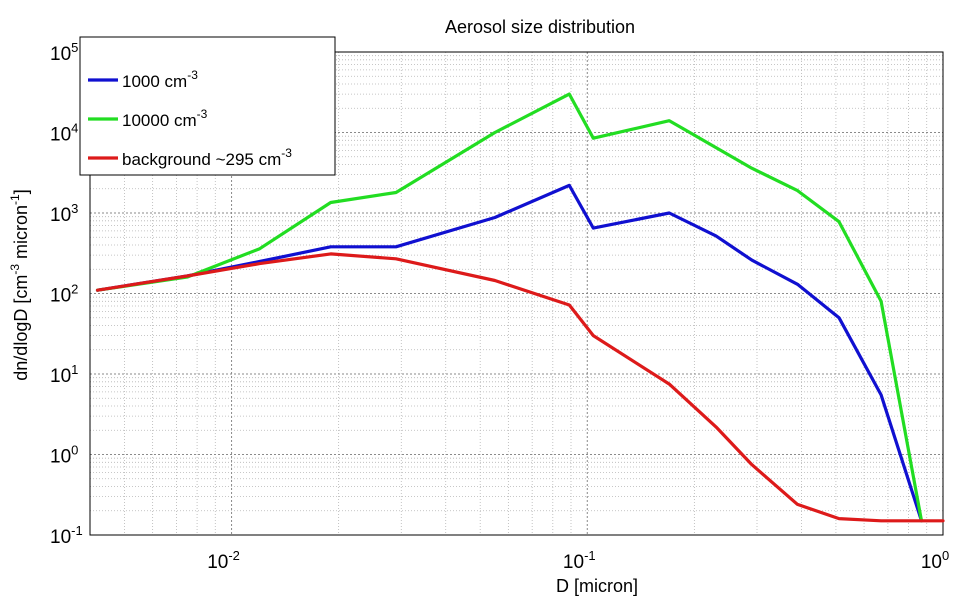 The height and width of the screenshot is (599, 960). I want to click on chart-title: Aerosol size distribution, so click(540, 27).